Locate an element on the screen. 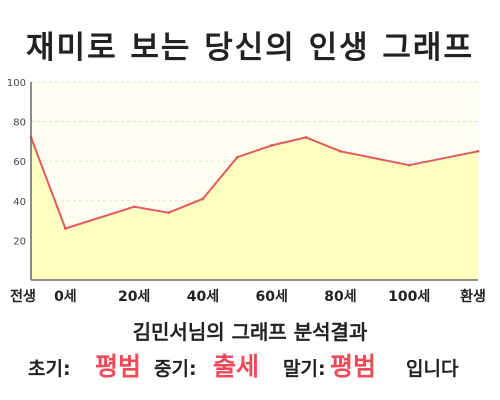 The height and width of the screenshot is (400, 500). late-label: 말기: is located at coordinates (304, 369).